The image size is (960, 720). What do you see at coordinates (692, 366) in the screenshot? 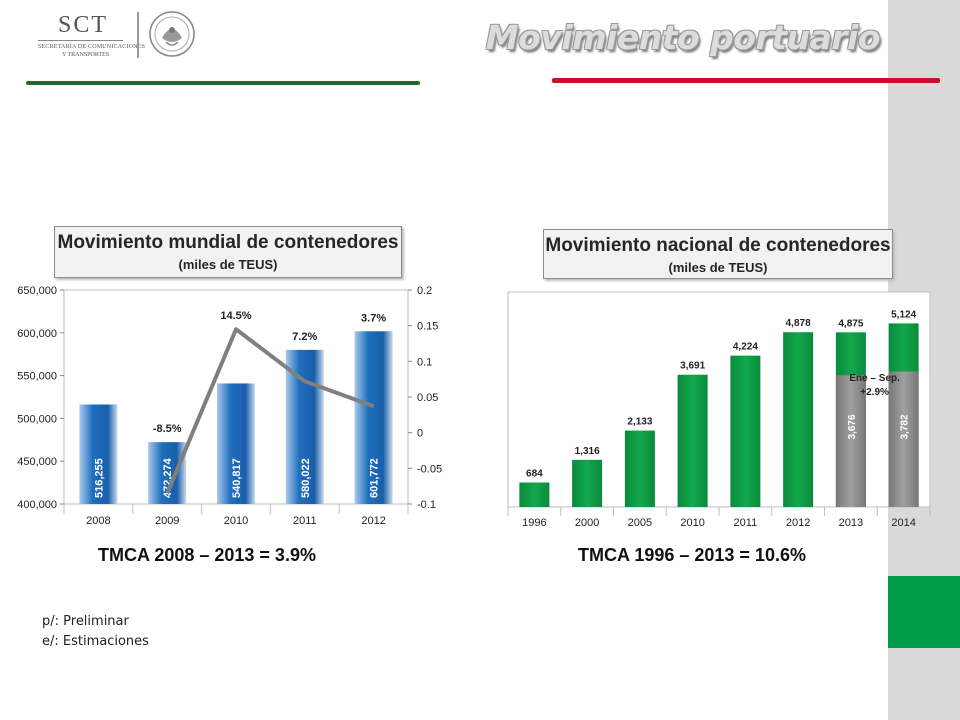
I see `national-bar-label-2010: 3,691` at bounding box center [692, 366].